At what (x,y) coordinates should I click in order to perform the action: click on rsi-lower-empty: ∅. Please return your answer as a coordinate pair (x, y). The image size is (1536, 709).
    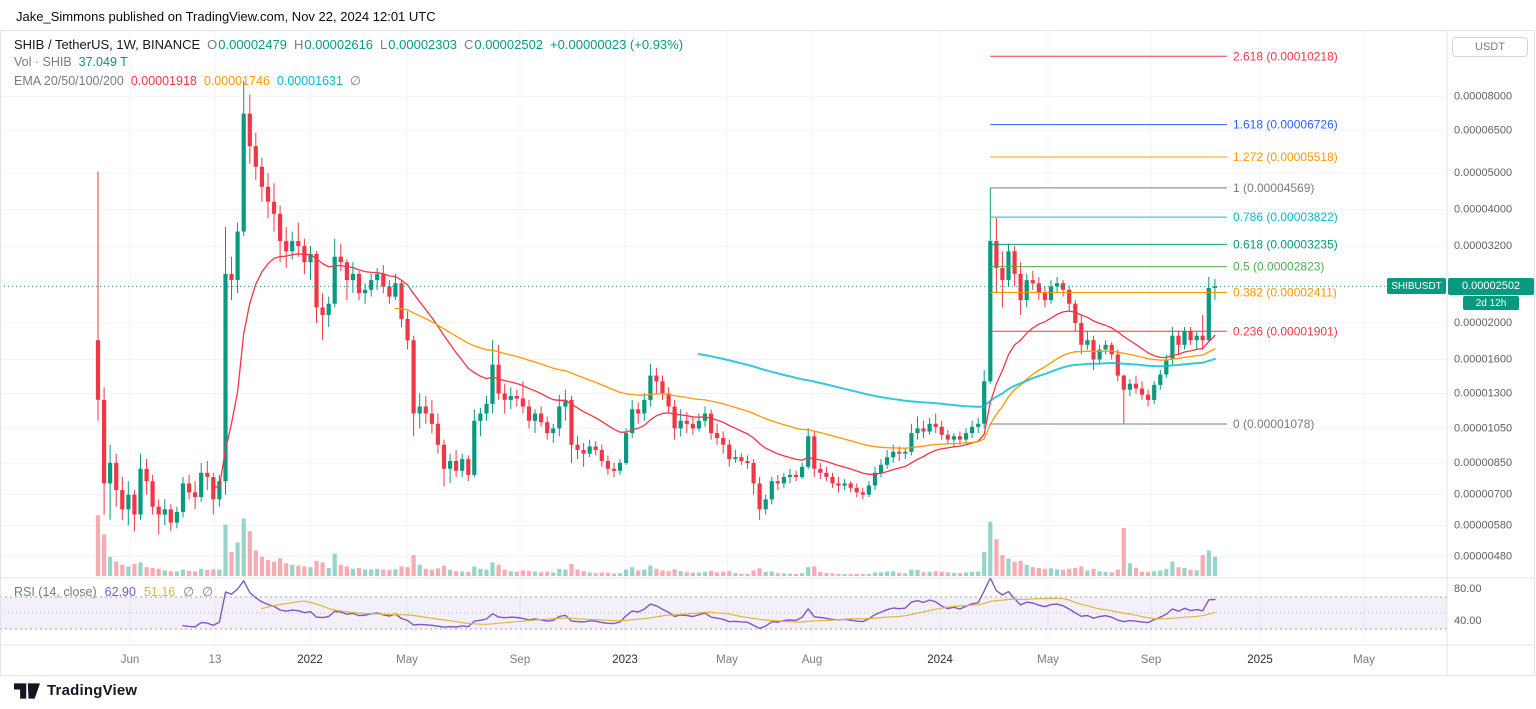
    Looking at the image, I should click on (208, 592).